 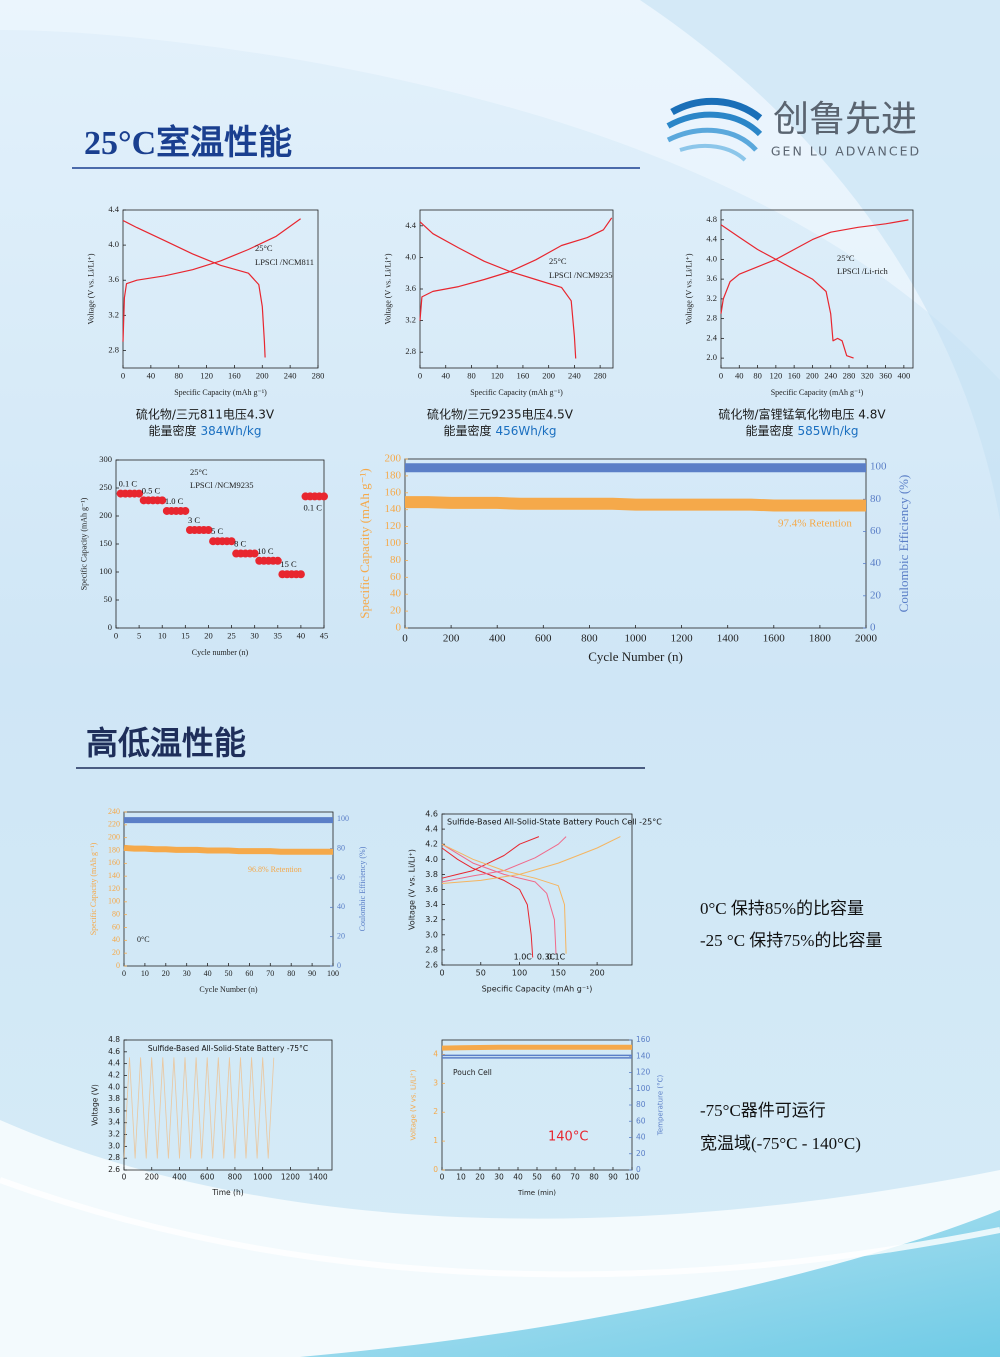 I want to click on x-tick-label: 50, so click(x=481, y=973).